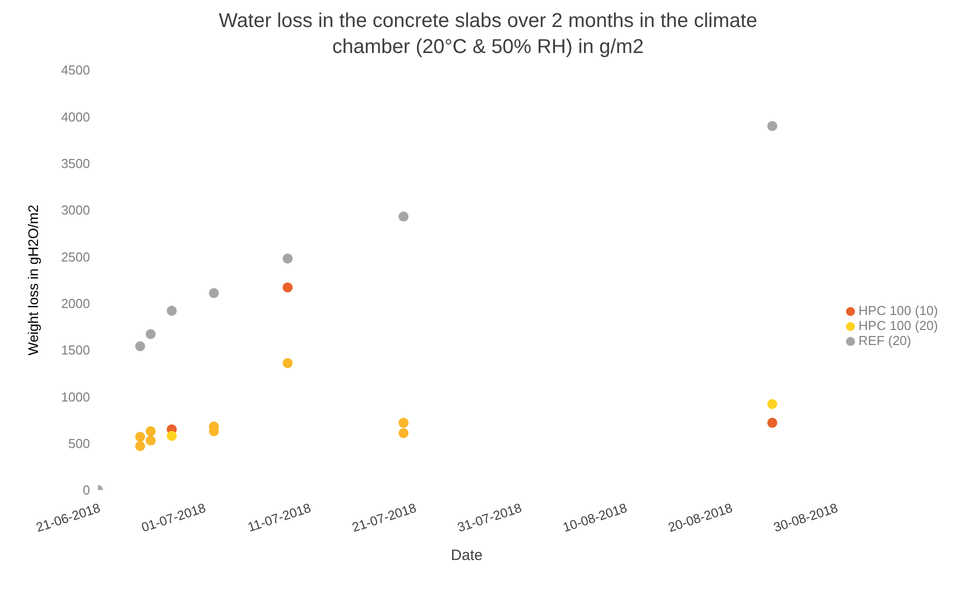 The width and height of the screenshot is (966, 602). Describe the element at coordinates (79, 443) in the screenshot. I see `y-tick-label: 500` at that location.